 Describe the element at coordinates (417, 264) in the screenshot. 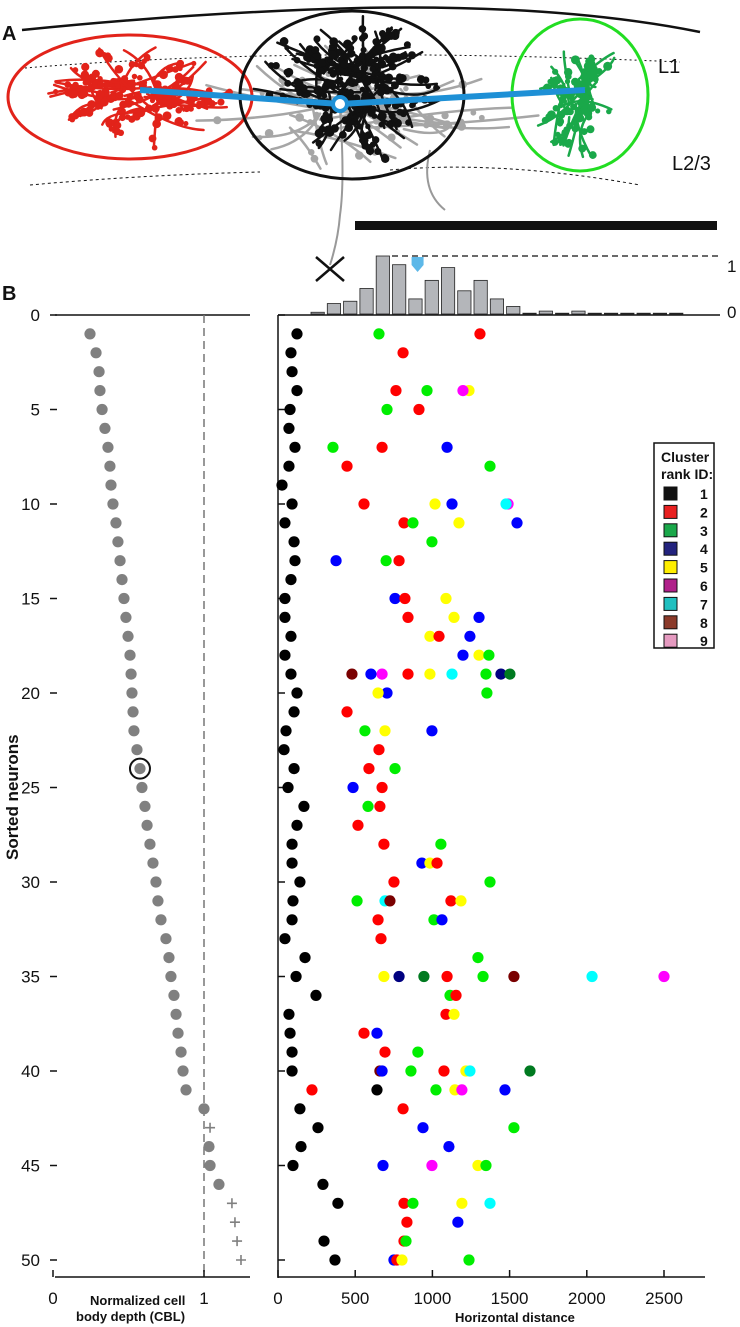

I see `mean-position-marker` at that location.